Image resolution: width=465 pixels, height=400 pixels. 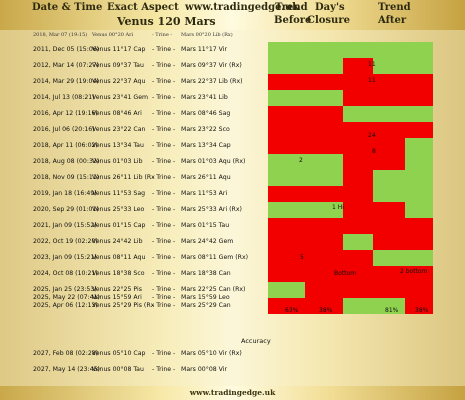 What do you see at coordinates (232, 22) in the screenshot?
I see `title-band: Venus 120 Mars Before Closure After` at bounding box center [232, 22].